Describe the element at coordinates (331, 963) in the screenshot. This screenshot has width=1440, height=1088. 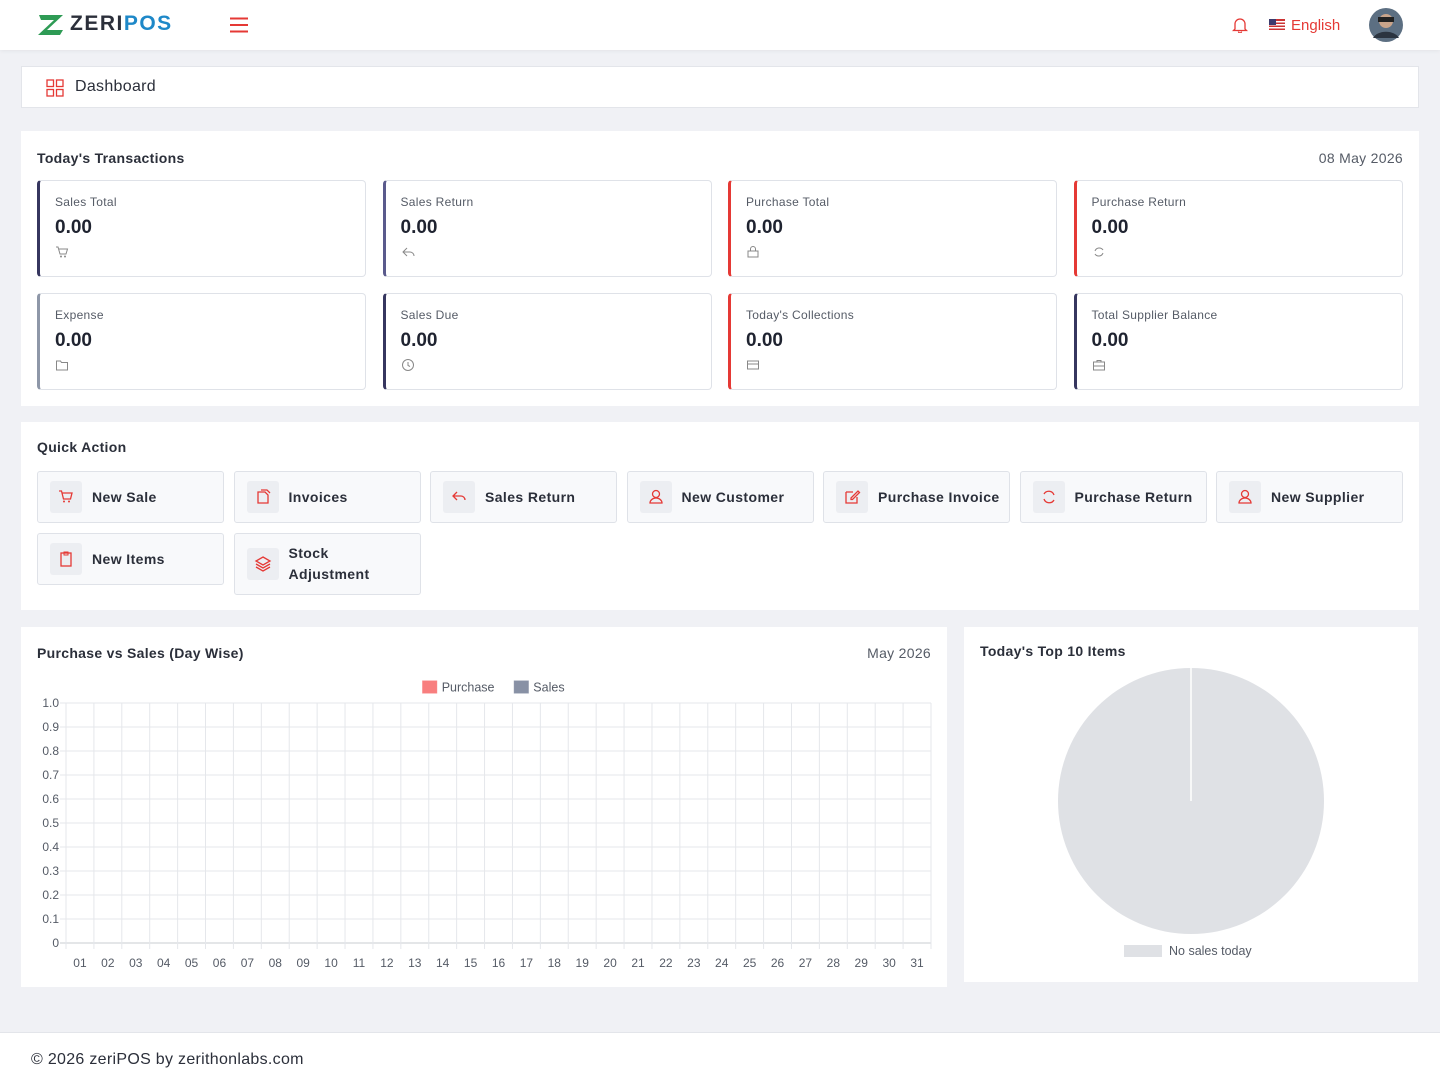
I see `x-tick-label: 10` at that location.